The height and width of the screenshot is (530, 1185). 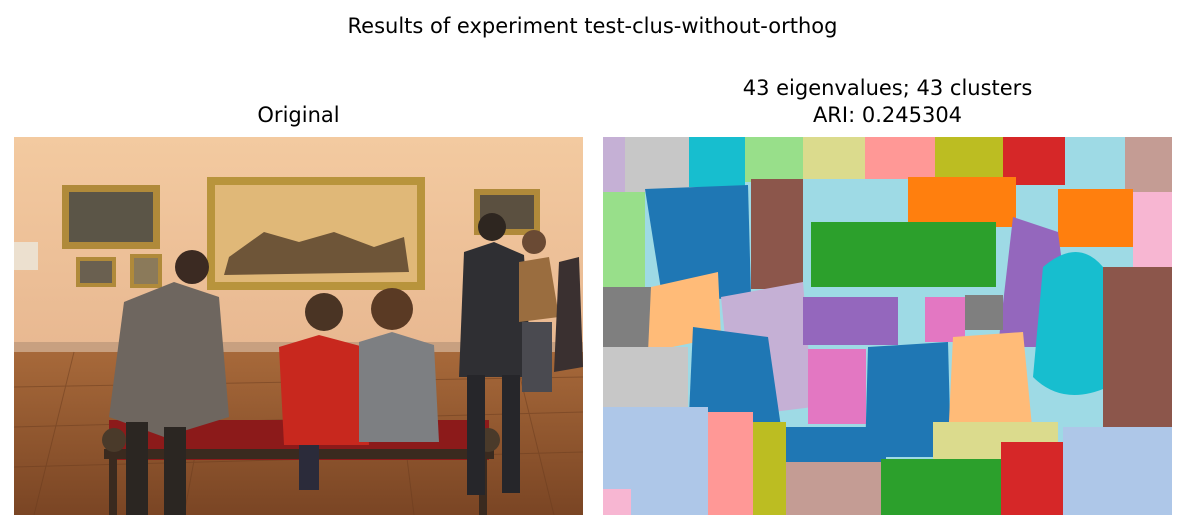 What do you see at coordinates (96, 272) in the screenshot?
I see `painting-small-left` at bounding box center [96, 272].